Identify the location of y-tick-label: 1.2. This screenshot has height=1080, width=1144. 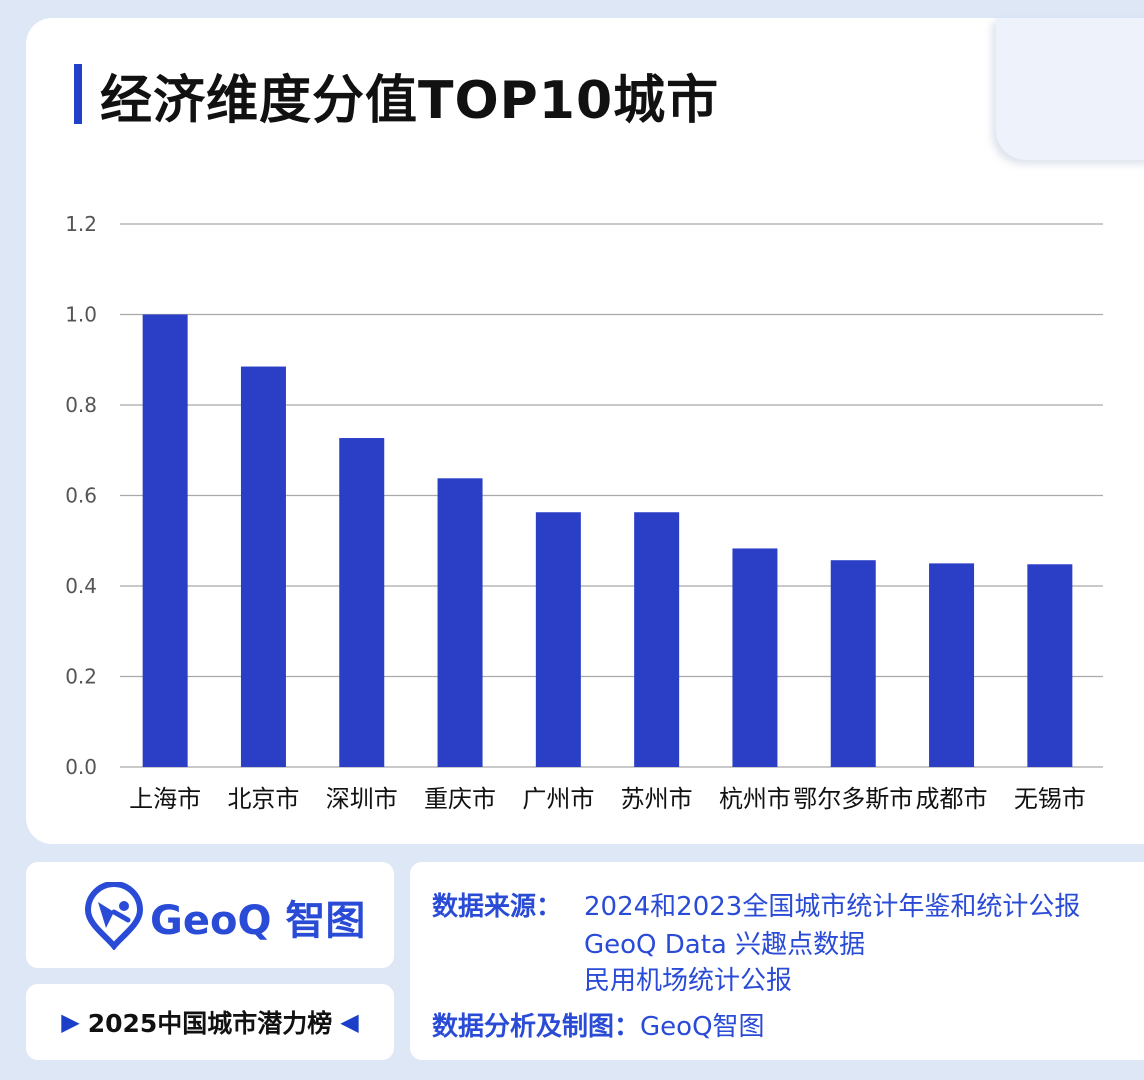
(81, 224).